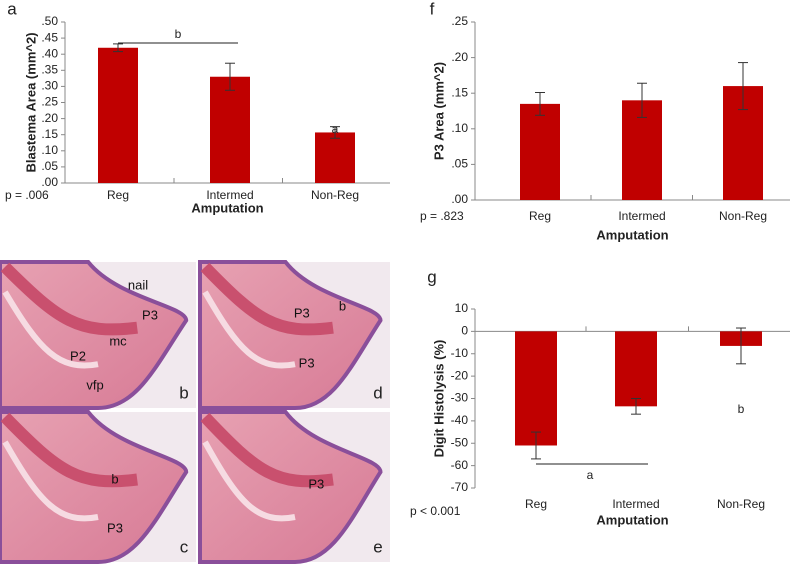 Image resolution: width=800 pixels, height=565 pixels. Describe the element at coordinates (49, 21) in the screenshot. I see `y-tick-label: .50` at that location.